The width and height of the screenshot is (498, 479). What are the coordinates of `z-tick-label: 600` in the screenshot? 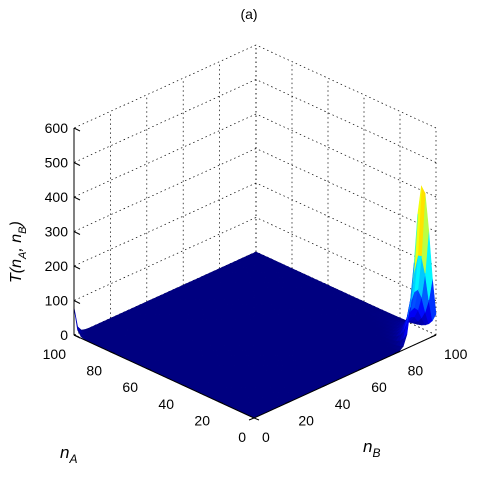 It's located at (57, 128).